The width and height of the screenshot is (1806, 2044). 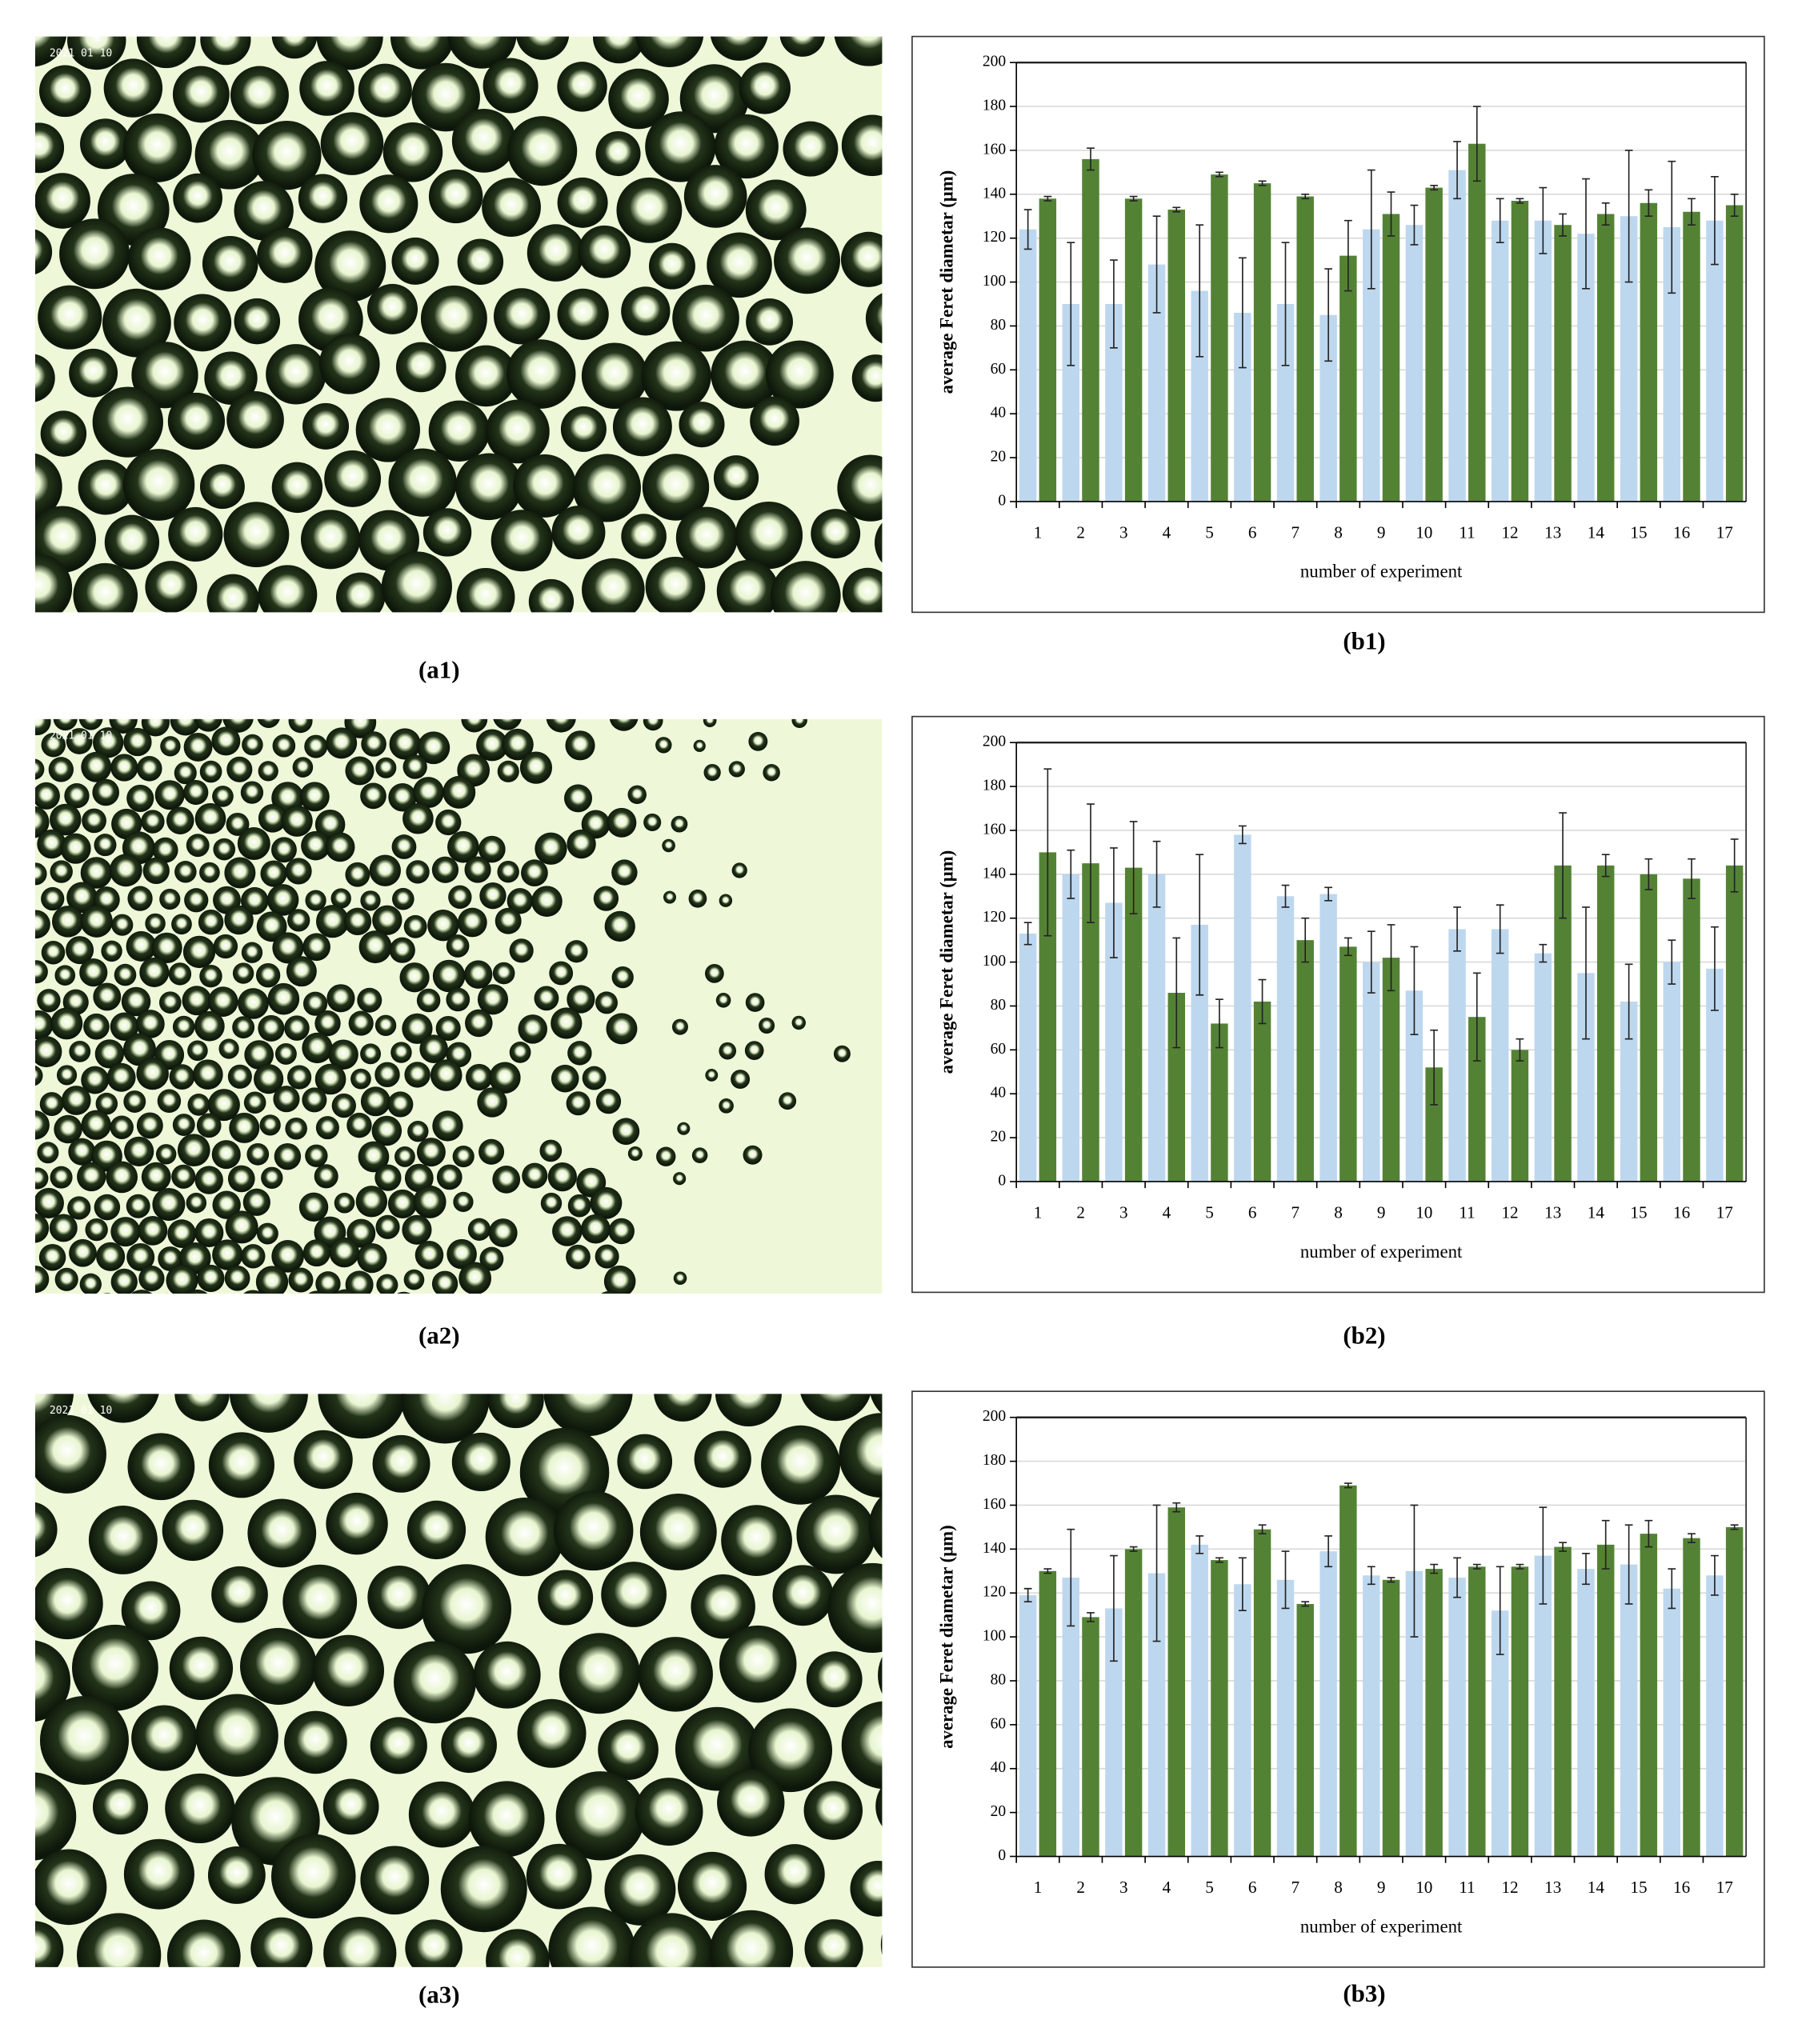 I want to click on x-axis-title: number of experiment, so click(x=1382, y=572).